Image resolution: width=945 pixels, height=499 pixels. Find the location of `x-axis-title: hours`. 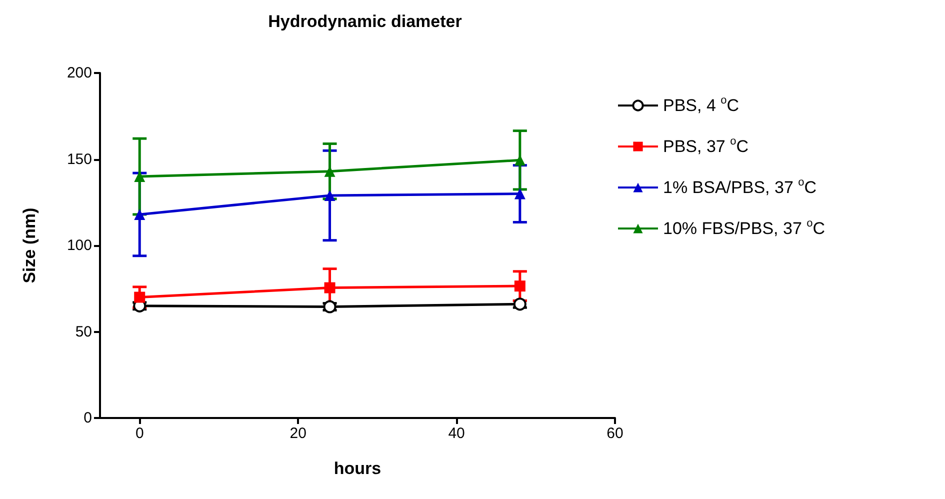

x-axis-title: hours is located at coordinates (358, 468).